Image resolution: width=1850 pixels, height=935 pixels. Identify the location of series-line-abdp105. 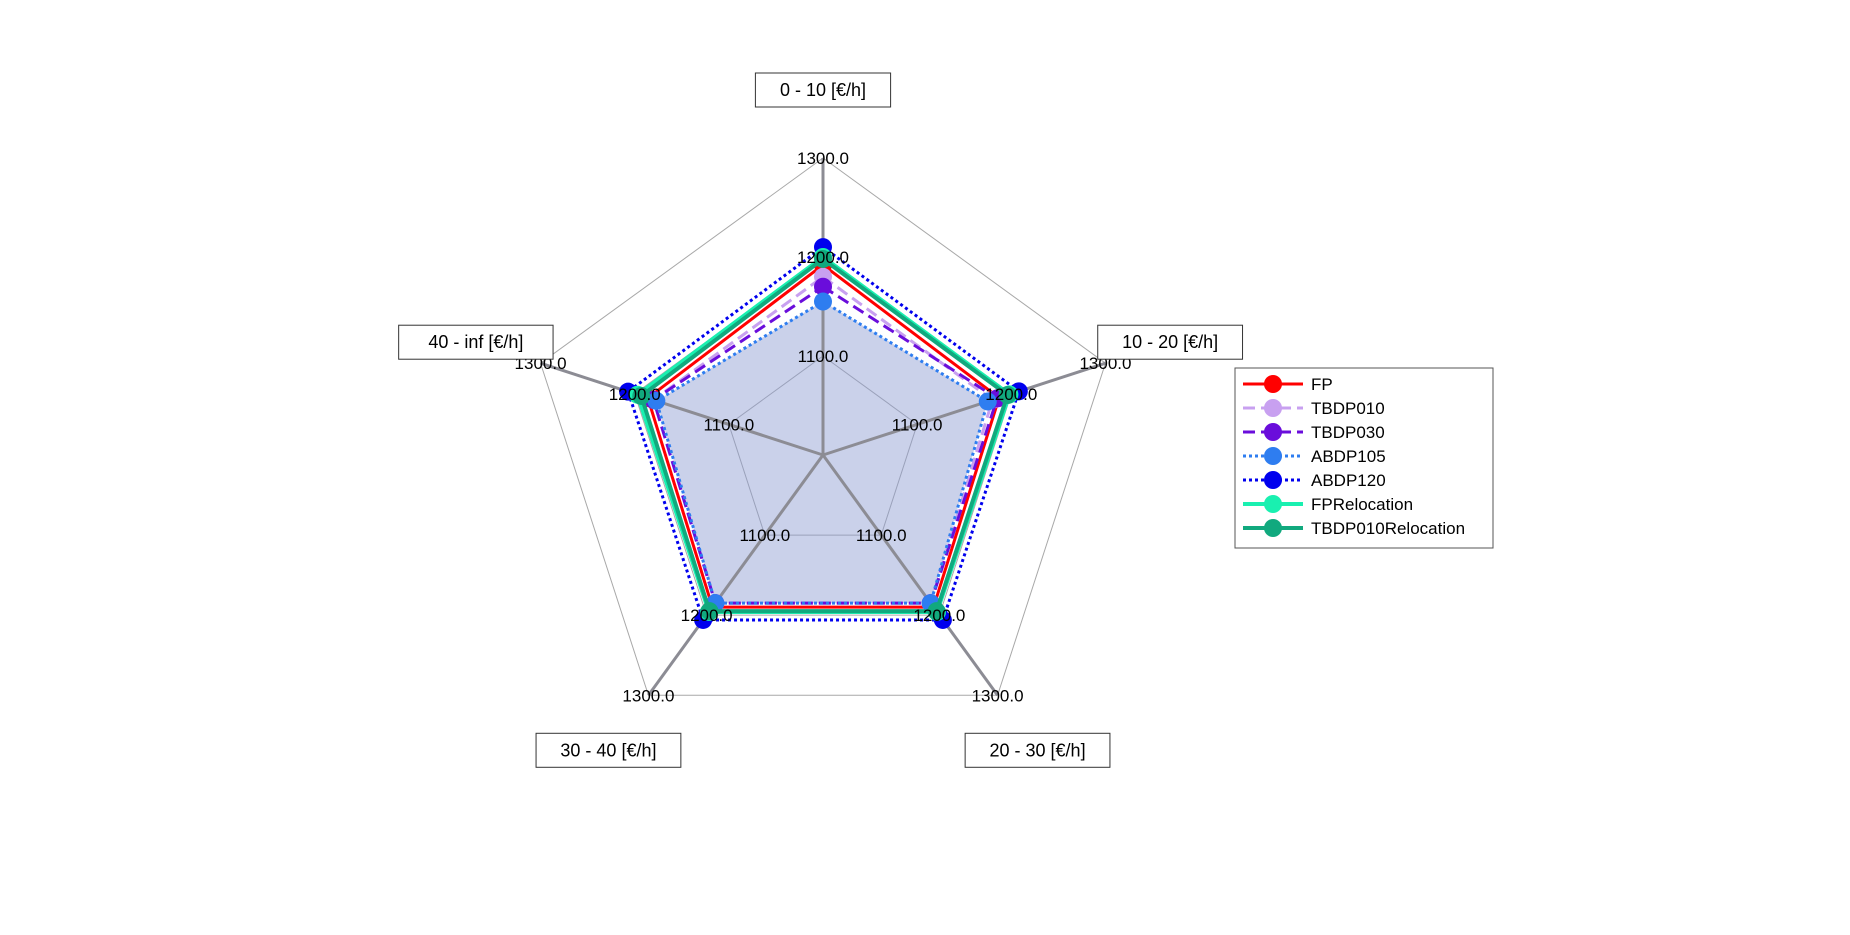
(822, 452).